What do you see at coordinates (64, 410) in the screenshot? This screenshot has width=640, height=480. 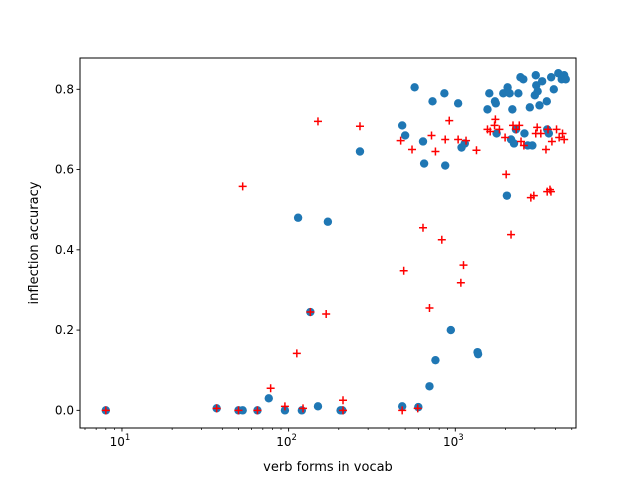 I see `y-tick-label: 0.0` at bounding box center [64, 410].